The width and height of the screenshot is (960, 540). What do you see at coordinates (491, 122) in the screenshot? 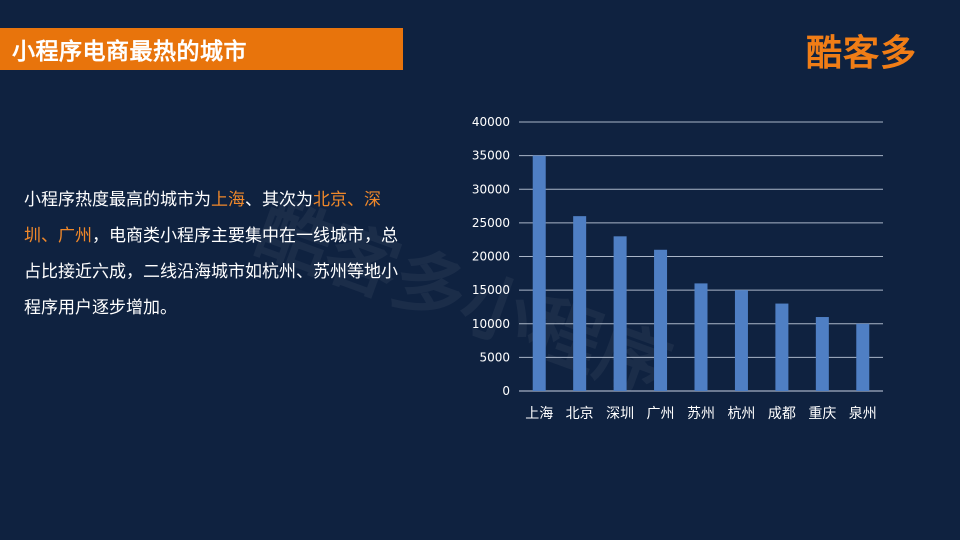
I see `y-tick-label: 40000` at bounding box center [491, 122].